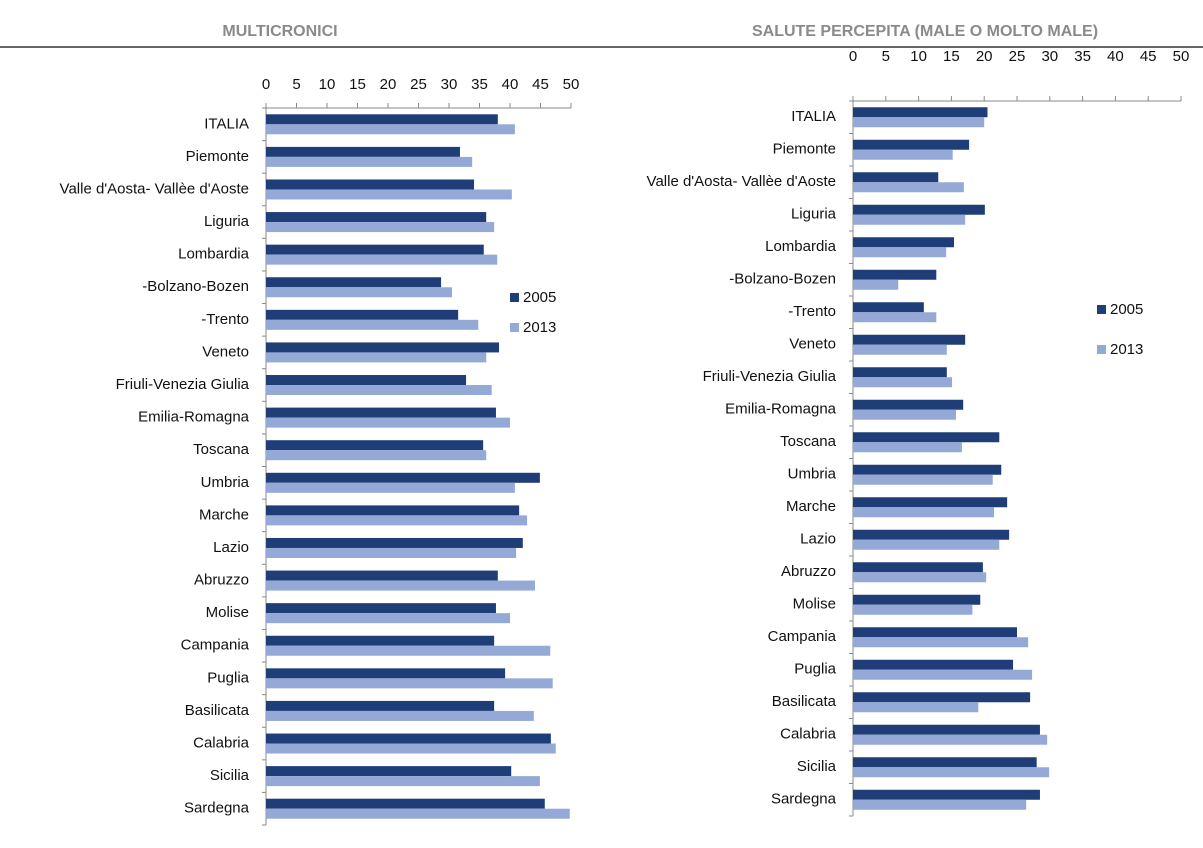  Describe the element at coordinates (225, 319) in the screenshot. I see `y-tick-label: -Trento` at that location.